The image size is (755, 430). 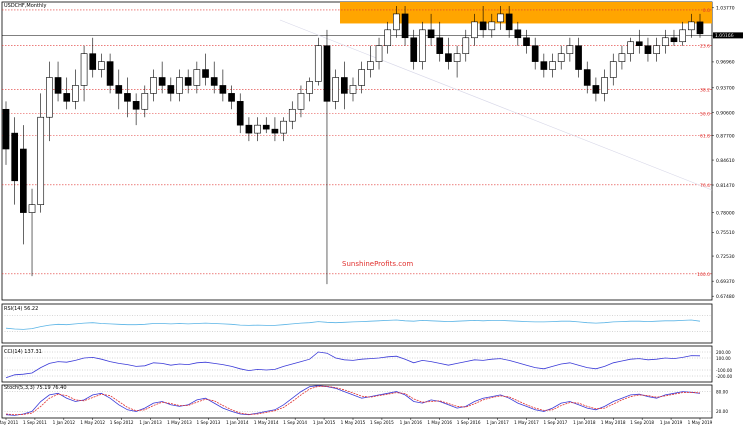 What do you see at coordinates (613, 422) in the screenshot?
I see `x-tick-label: 1 May 2018` at bounding box center [613, 422].